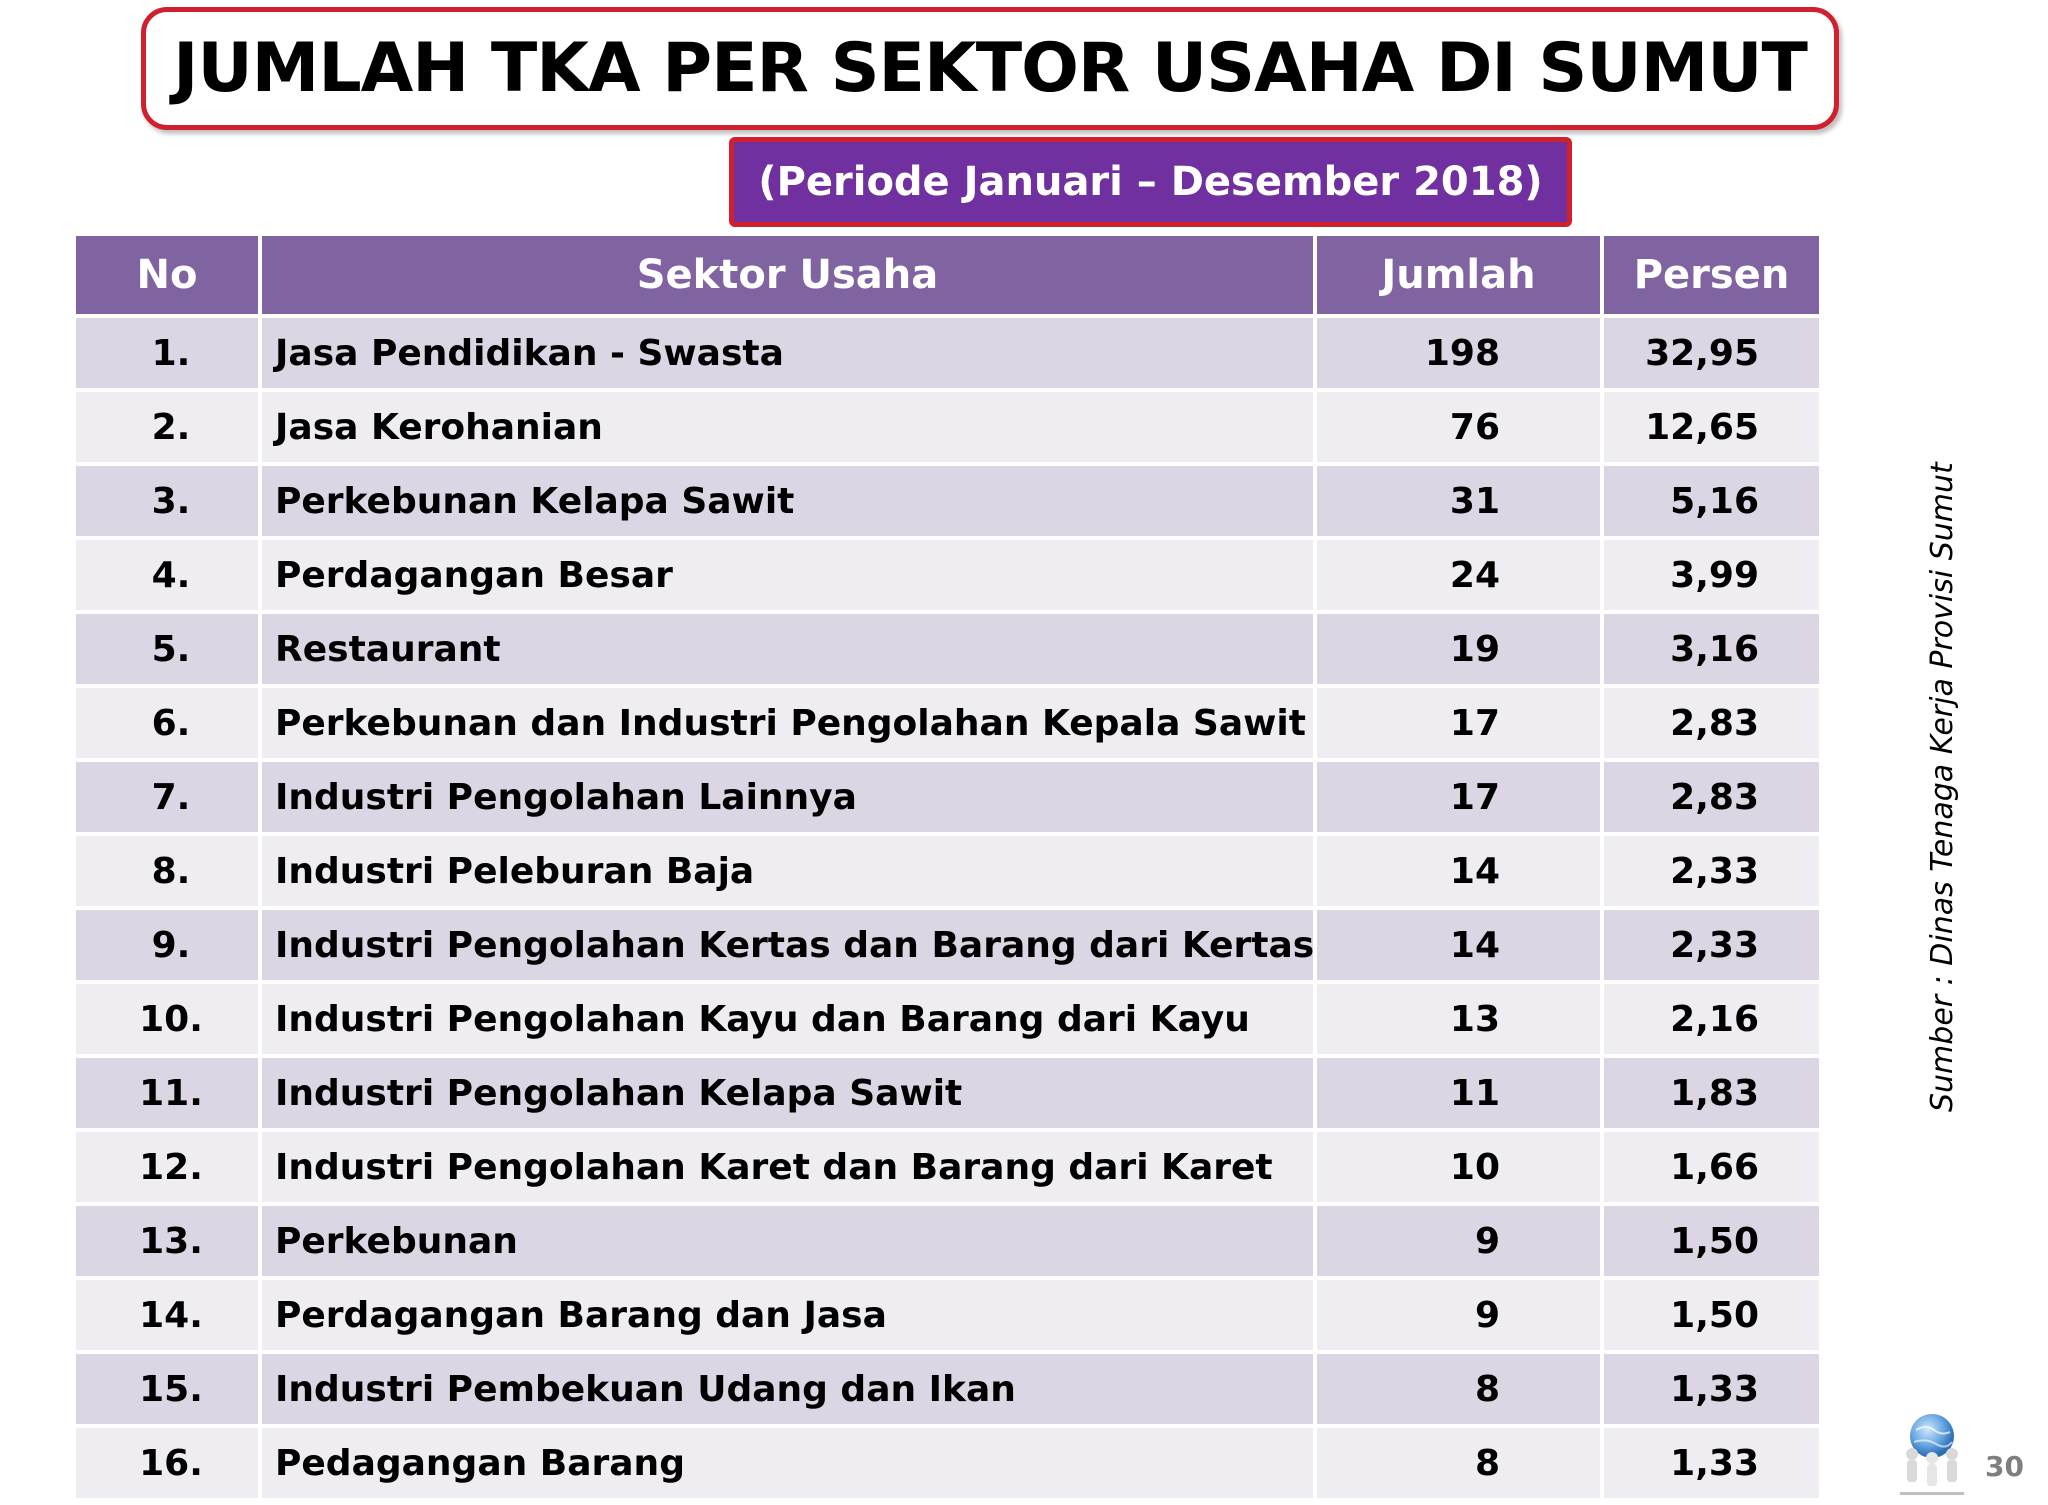  What do you see at coordinates (787, 871) in the screenshot?
I see `row-sector: Industri Peleburan Baja` at bounding box center [787, 871].